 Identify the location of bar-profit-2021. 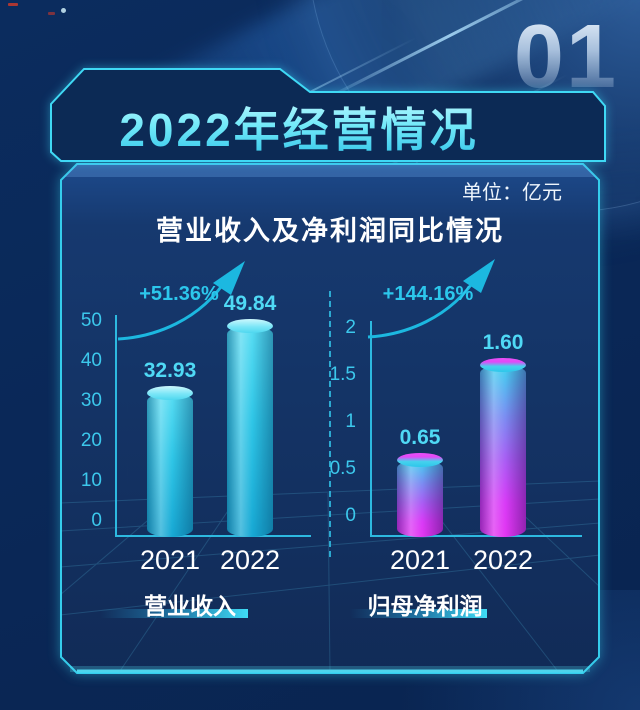
(420, 495).